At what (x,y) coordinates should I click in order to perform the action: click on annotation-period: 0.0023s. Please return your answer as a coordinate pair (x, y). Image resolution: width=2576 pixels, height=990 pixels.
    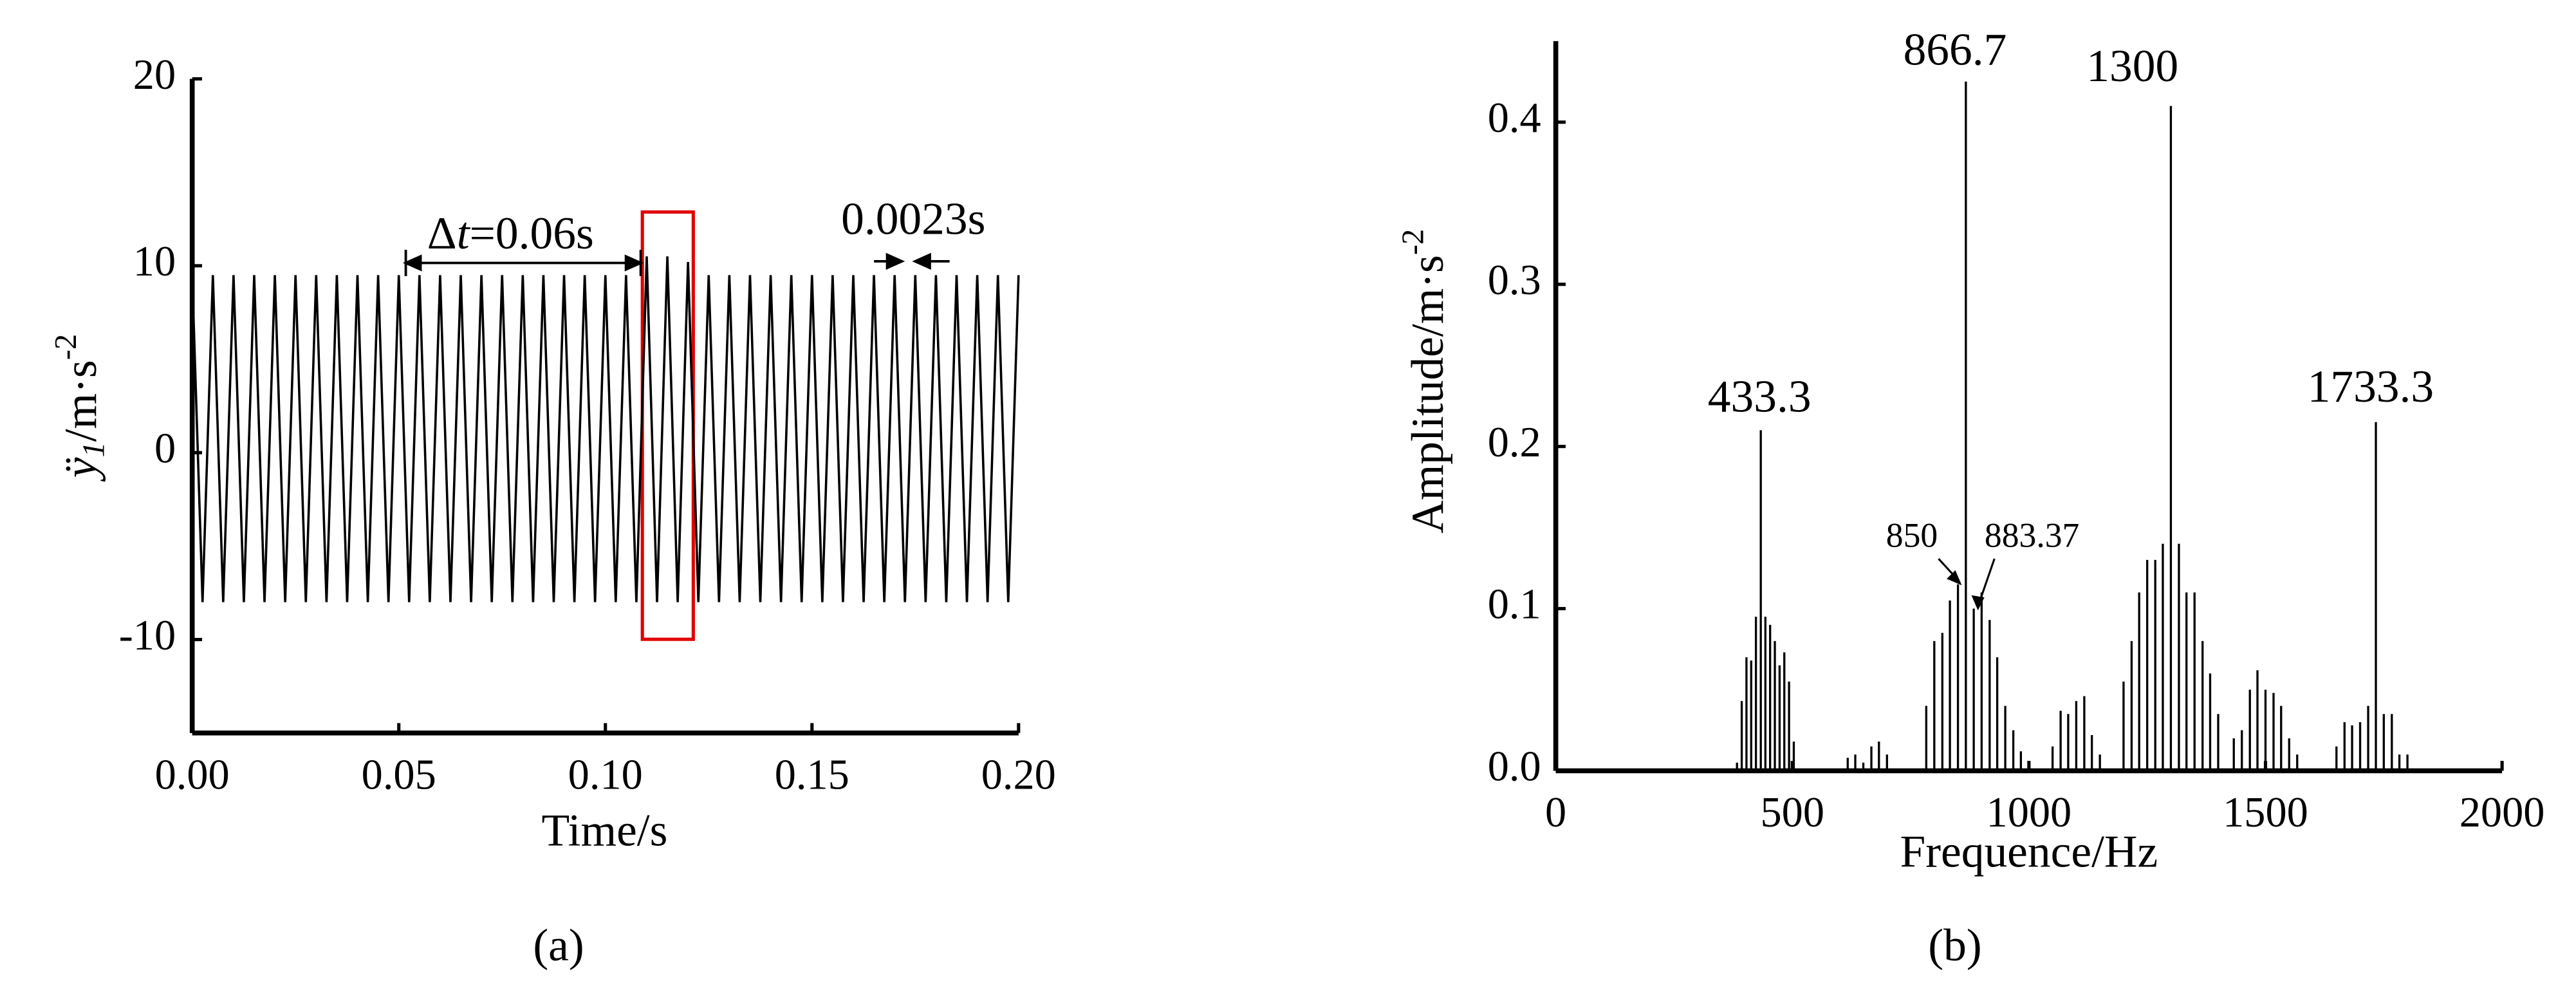
    Looking at the image, I should click on (913, 219).